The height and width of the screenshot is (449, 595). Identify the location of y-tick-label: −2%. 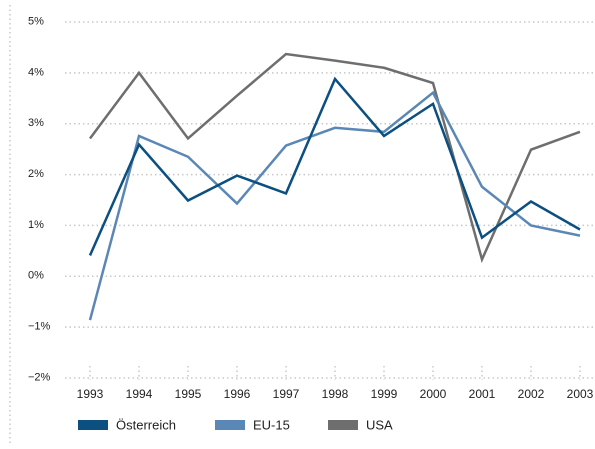
(39, 377).